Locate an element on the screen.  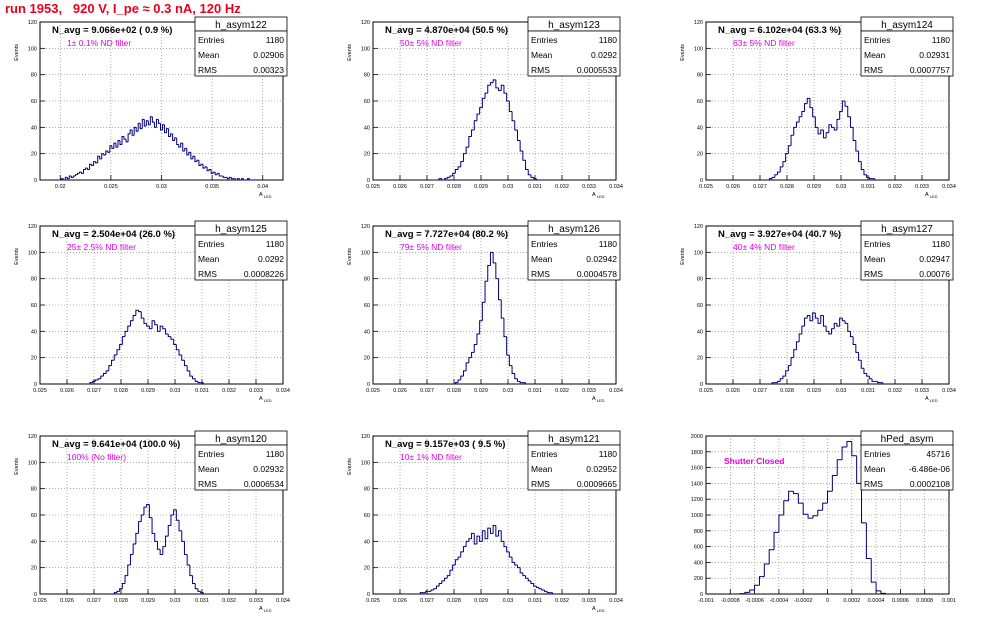
stats-value: 0.02952 is located at coordinates (601, 469).